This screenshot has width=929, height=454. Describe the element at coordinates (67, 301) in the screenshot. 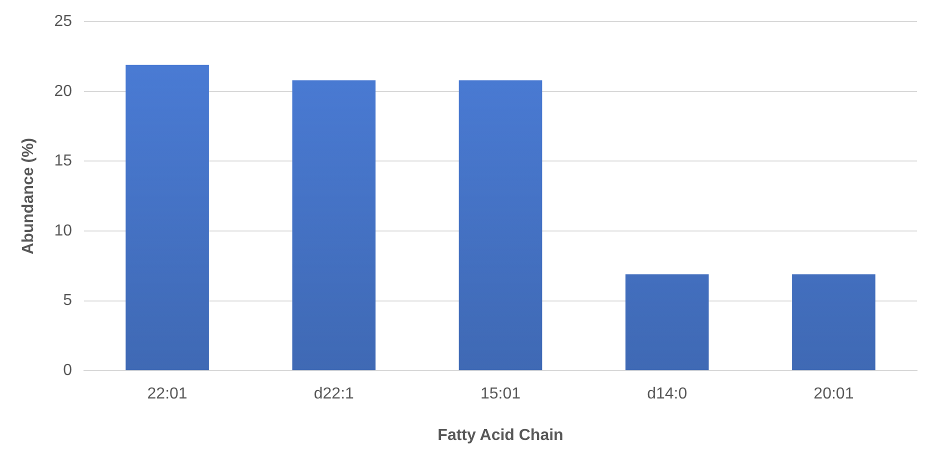

I see `y-tick-label: 5` at that location.